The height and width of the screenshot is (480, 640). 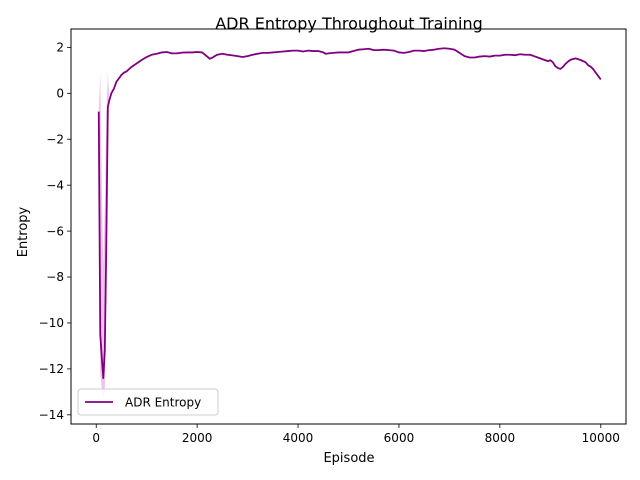 I want to click on y-tick-label: −10, so click(x=51, y=323).